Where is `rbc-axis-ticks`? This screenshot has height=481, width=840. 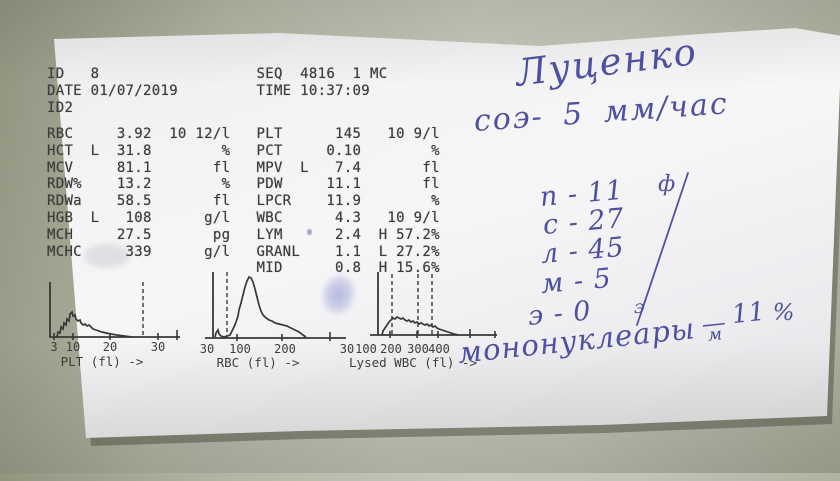
rbc-axis-ticks is located at coordinates (283, 336).